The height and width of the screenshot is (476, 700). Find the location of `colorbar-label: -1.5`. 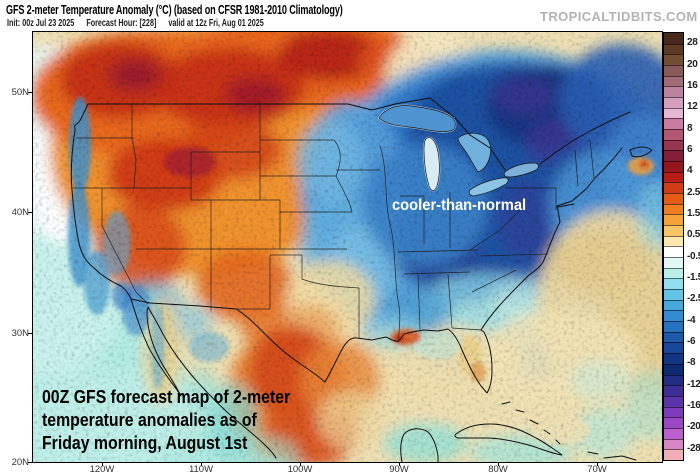

colorbar-label: -1.5 is located at coordinates (693, 278).